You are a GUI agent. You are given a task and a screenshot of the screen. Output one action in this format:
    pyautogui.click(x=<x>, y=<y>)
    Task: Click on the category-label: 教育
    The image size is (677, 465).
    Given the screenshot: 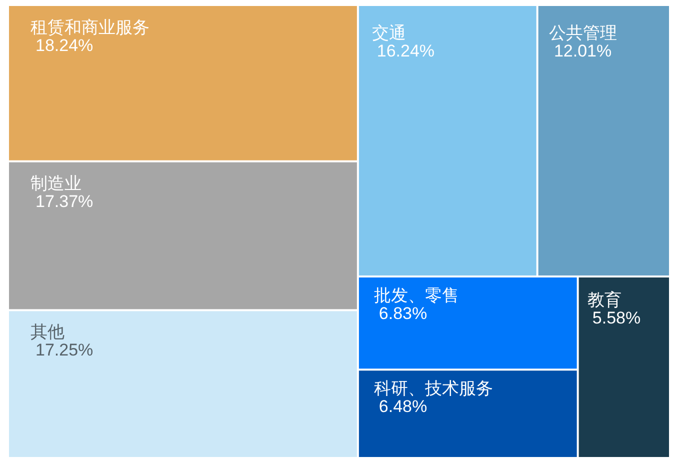 What is the action you would take?
    pyautogui.click(x=604, y=300)
    